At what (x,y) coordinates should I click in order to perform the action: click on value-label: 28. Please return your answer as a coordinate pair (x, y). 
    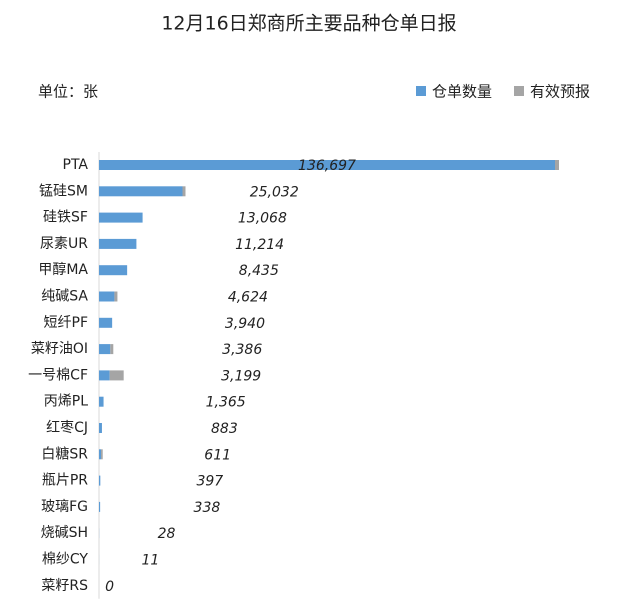
    Looking at the image, I should click on (167, 534).